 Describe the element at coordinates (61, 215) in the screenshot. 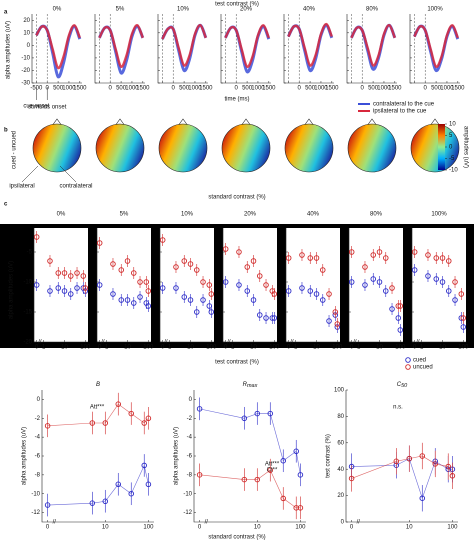

I see `panel-title: 0%` at that location.